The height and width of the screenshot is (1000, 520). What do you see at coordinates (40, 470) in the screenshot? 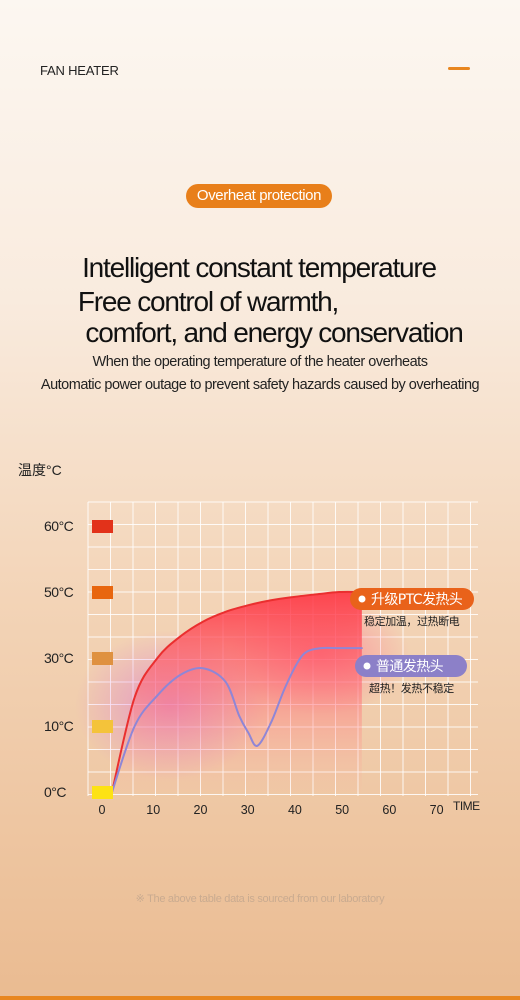
I see `chart-y-axis-label: 温度°C` at bounding box center [40, 470].